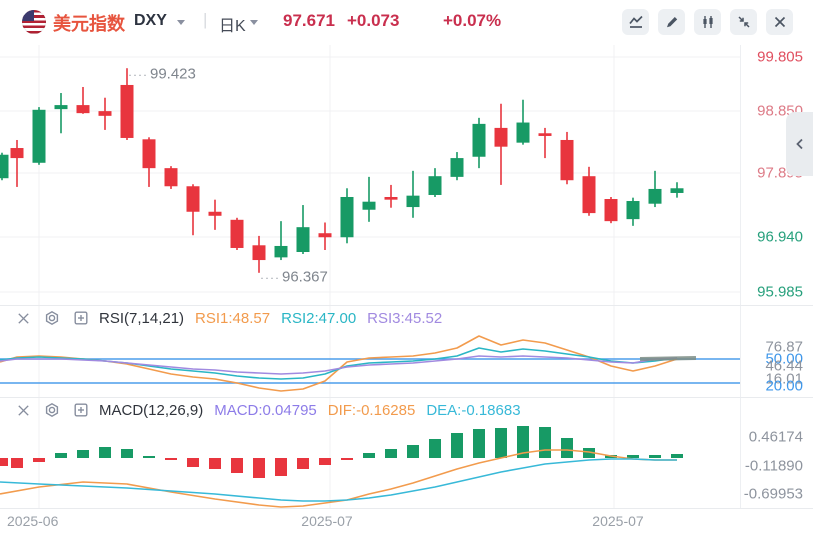  I want to click on close-icon, so click(779, 22).